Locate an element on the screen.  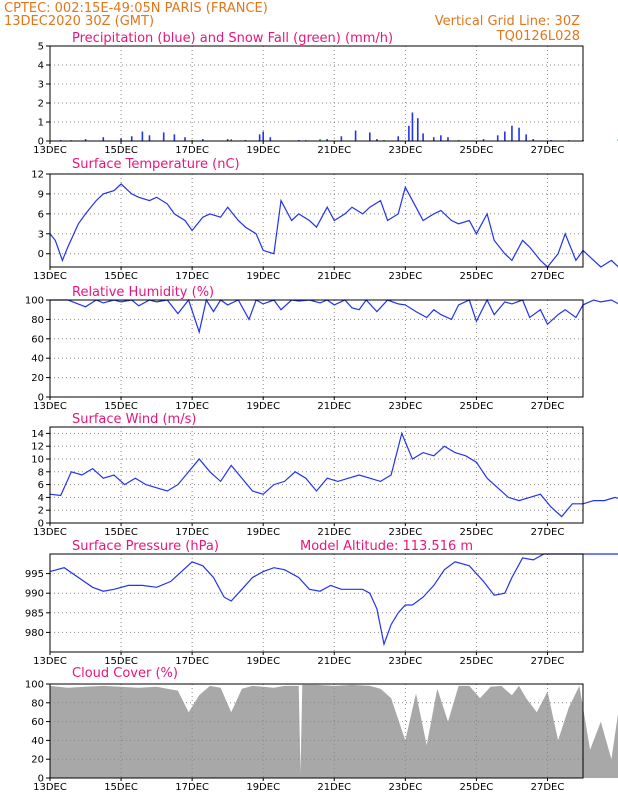
y-tick-label: 1 is located at coordinates (41, 123).